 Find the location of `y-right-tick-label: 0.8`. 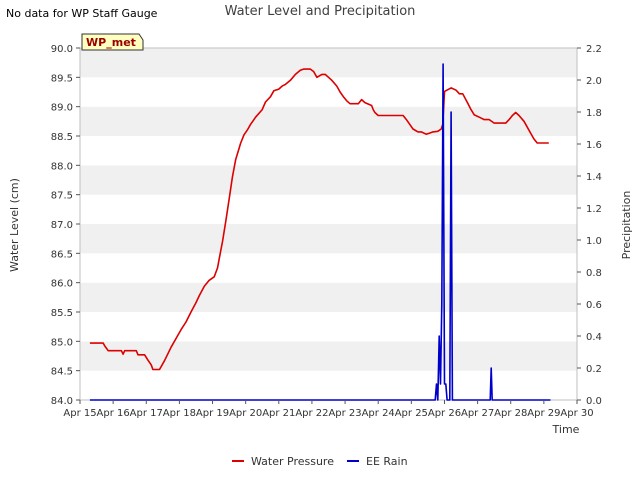

y-right-tick-label: 0.8 is located at coordinates (594, 273).